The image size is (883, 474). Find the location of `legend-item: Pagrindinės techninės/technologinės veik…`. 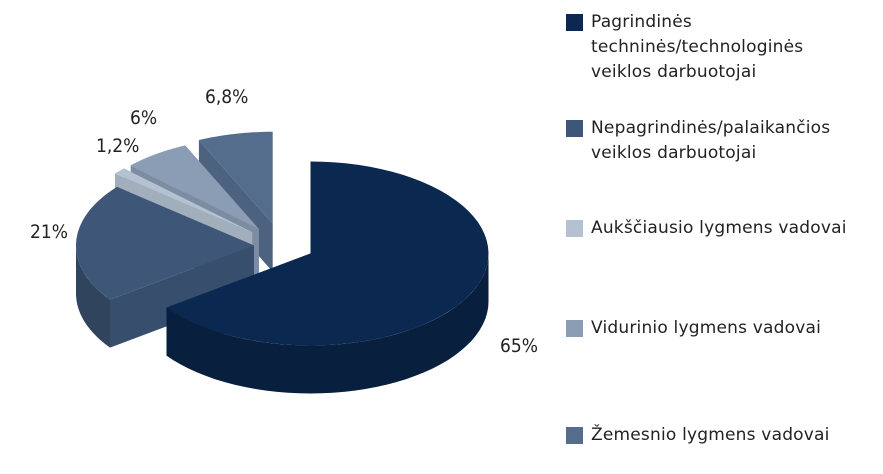

legend-item: Pagrindinės techninės/technologinės veik… is located at coordinates (709, 47).